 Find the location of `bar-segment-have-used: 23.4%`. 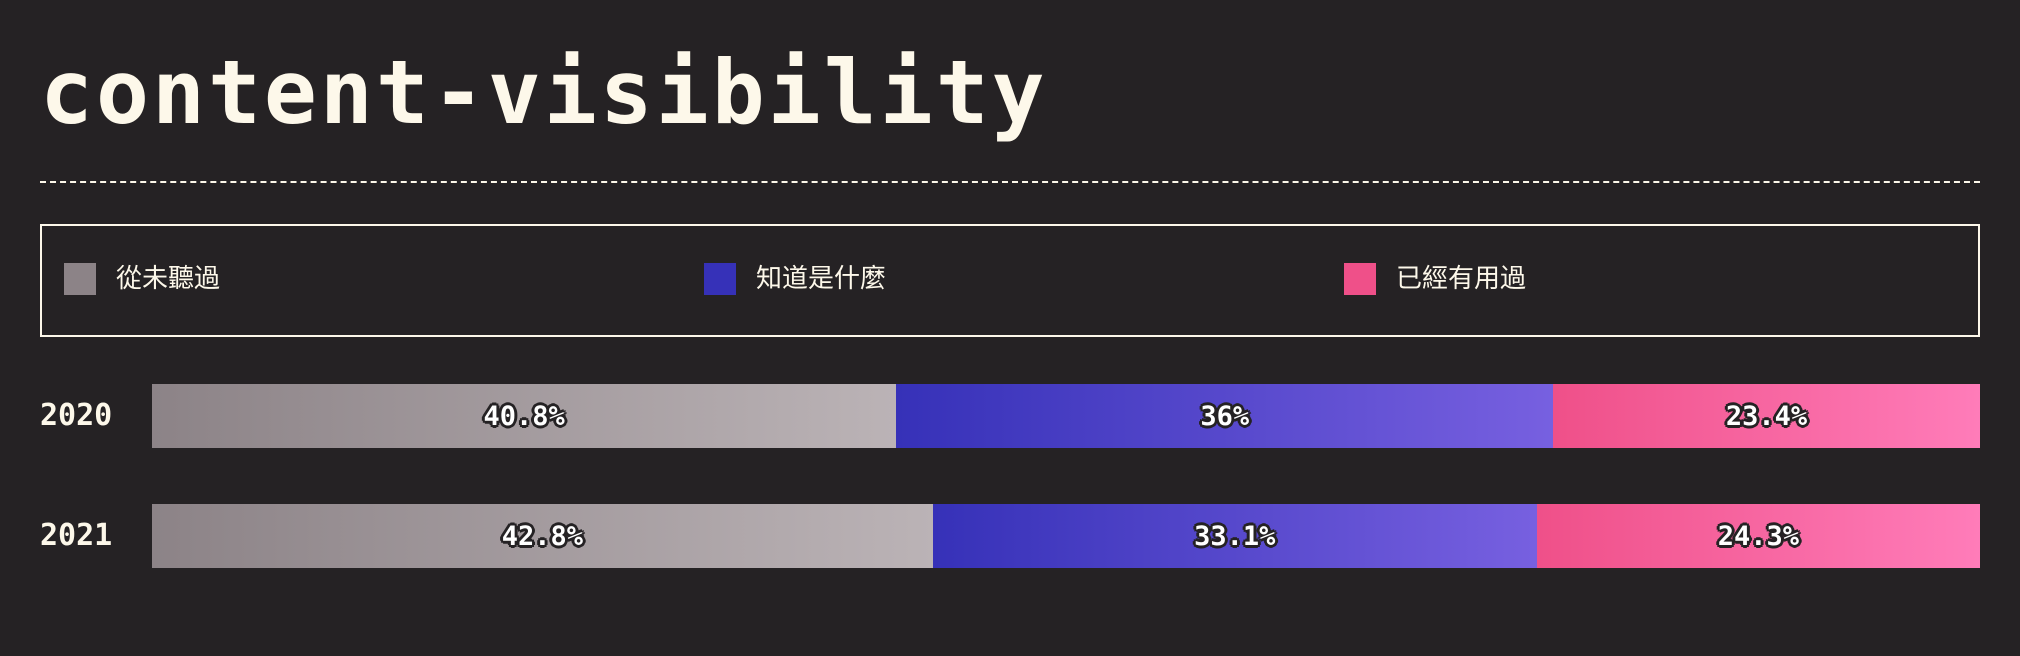

bar-segment-have-used: 23.4% is located at coordinates (1766, 416).